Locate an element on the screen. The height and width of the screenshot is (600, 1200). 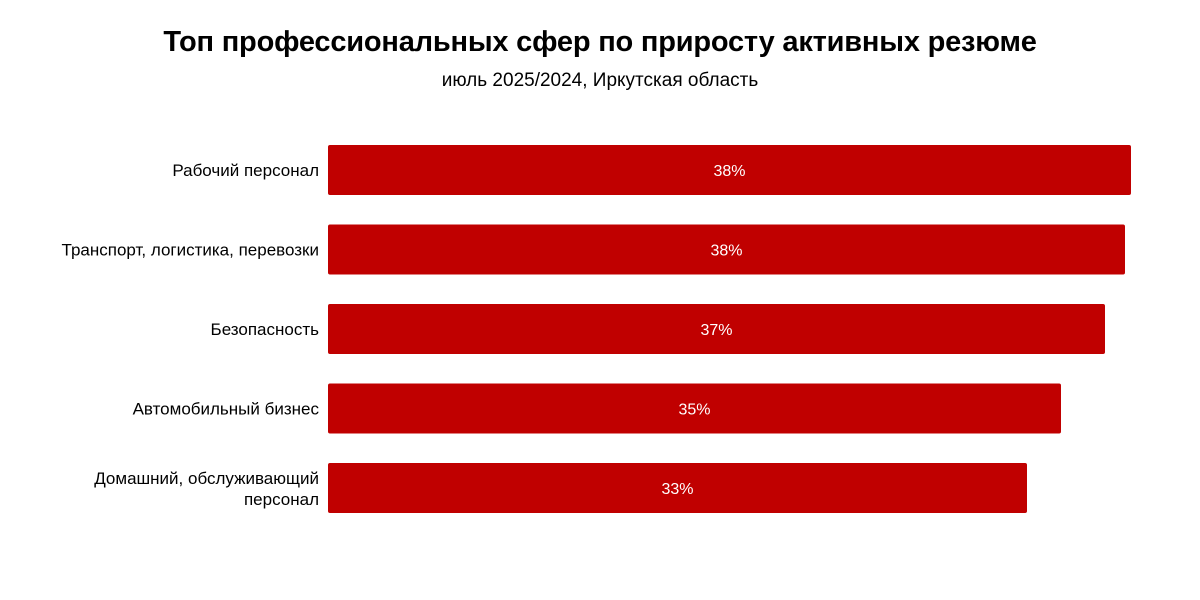
data-label-1: 38% is located at coordinates (729, 171).